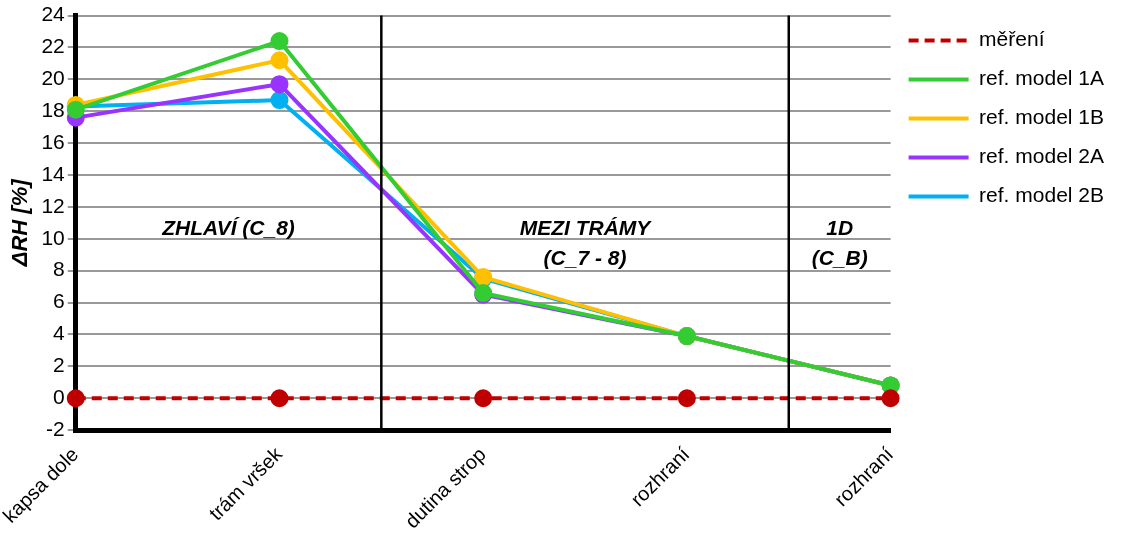 The width and height of the screenshot is (1124, 537). What do you see at coordinates (586, 242) in the screenshot?
I see `annotation: MEZI TRÁMY (C_7 - 8)` at bounding box center [586, 242].